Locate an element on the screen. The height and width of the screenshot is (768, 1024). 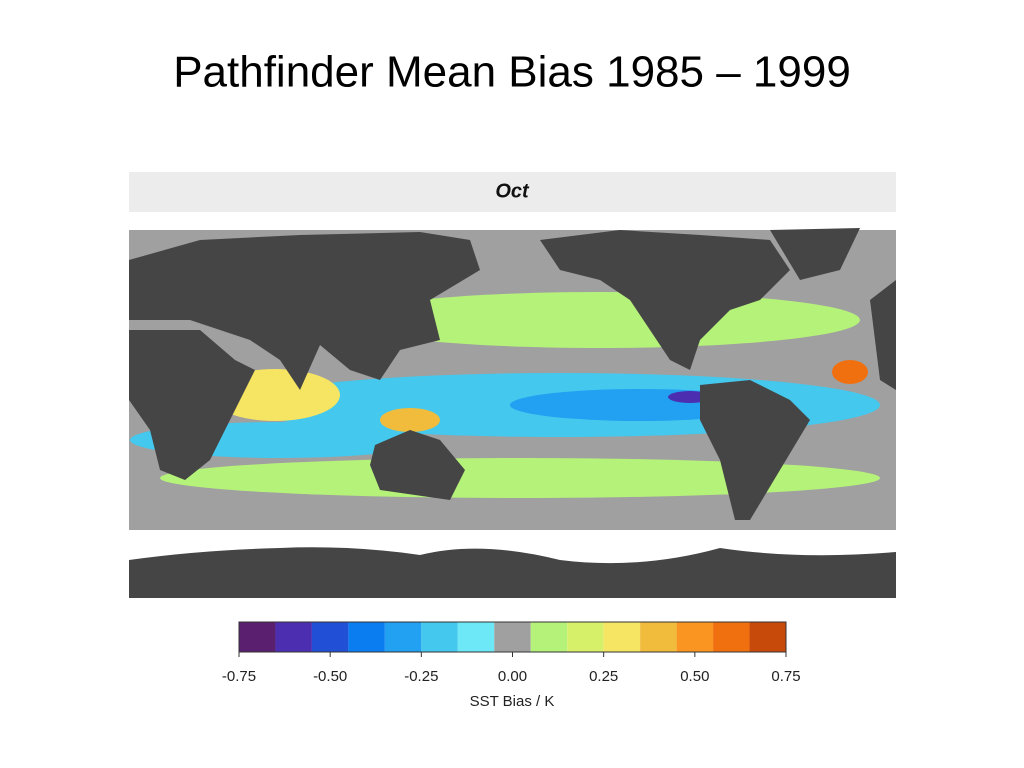
colorbar-tick-label: 0.00 is located at coordinates (512, 676).